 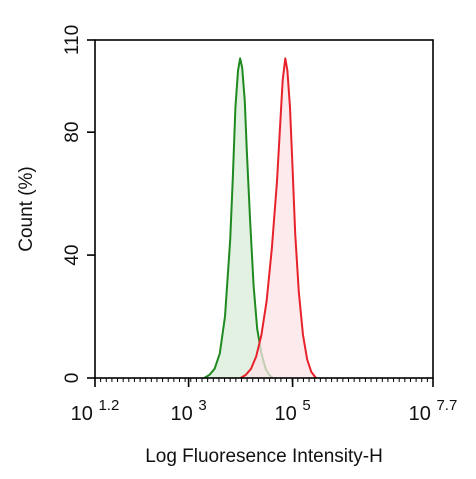 What do you see at coordinates (446, 405) in the screenshot?
I see `x-tick-exponent: 7.7` at bounding box center [446, 405].